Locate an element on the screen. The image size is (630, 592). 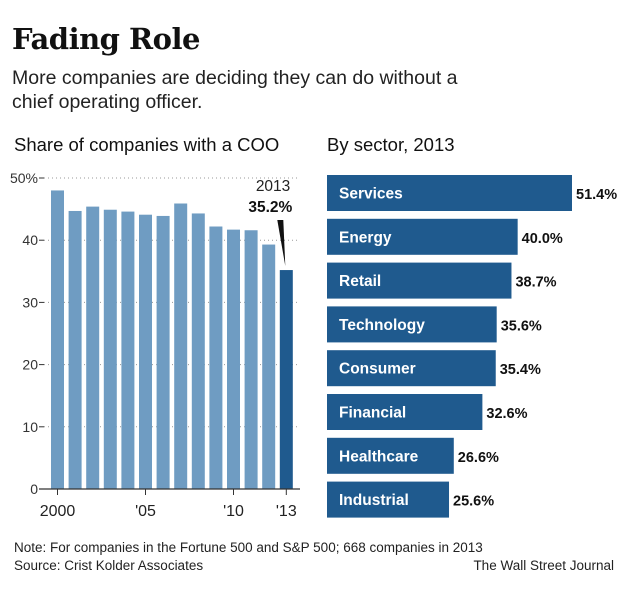
x-tick-label: 2000 is located at coordinates (58, 511).